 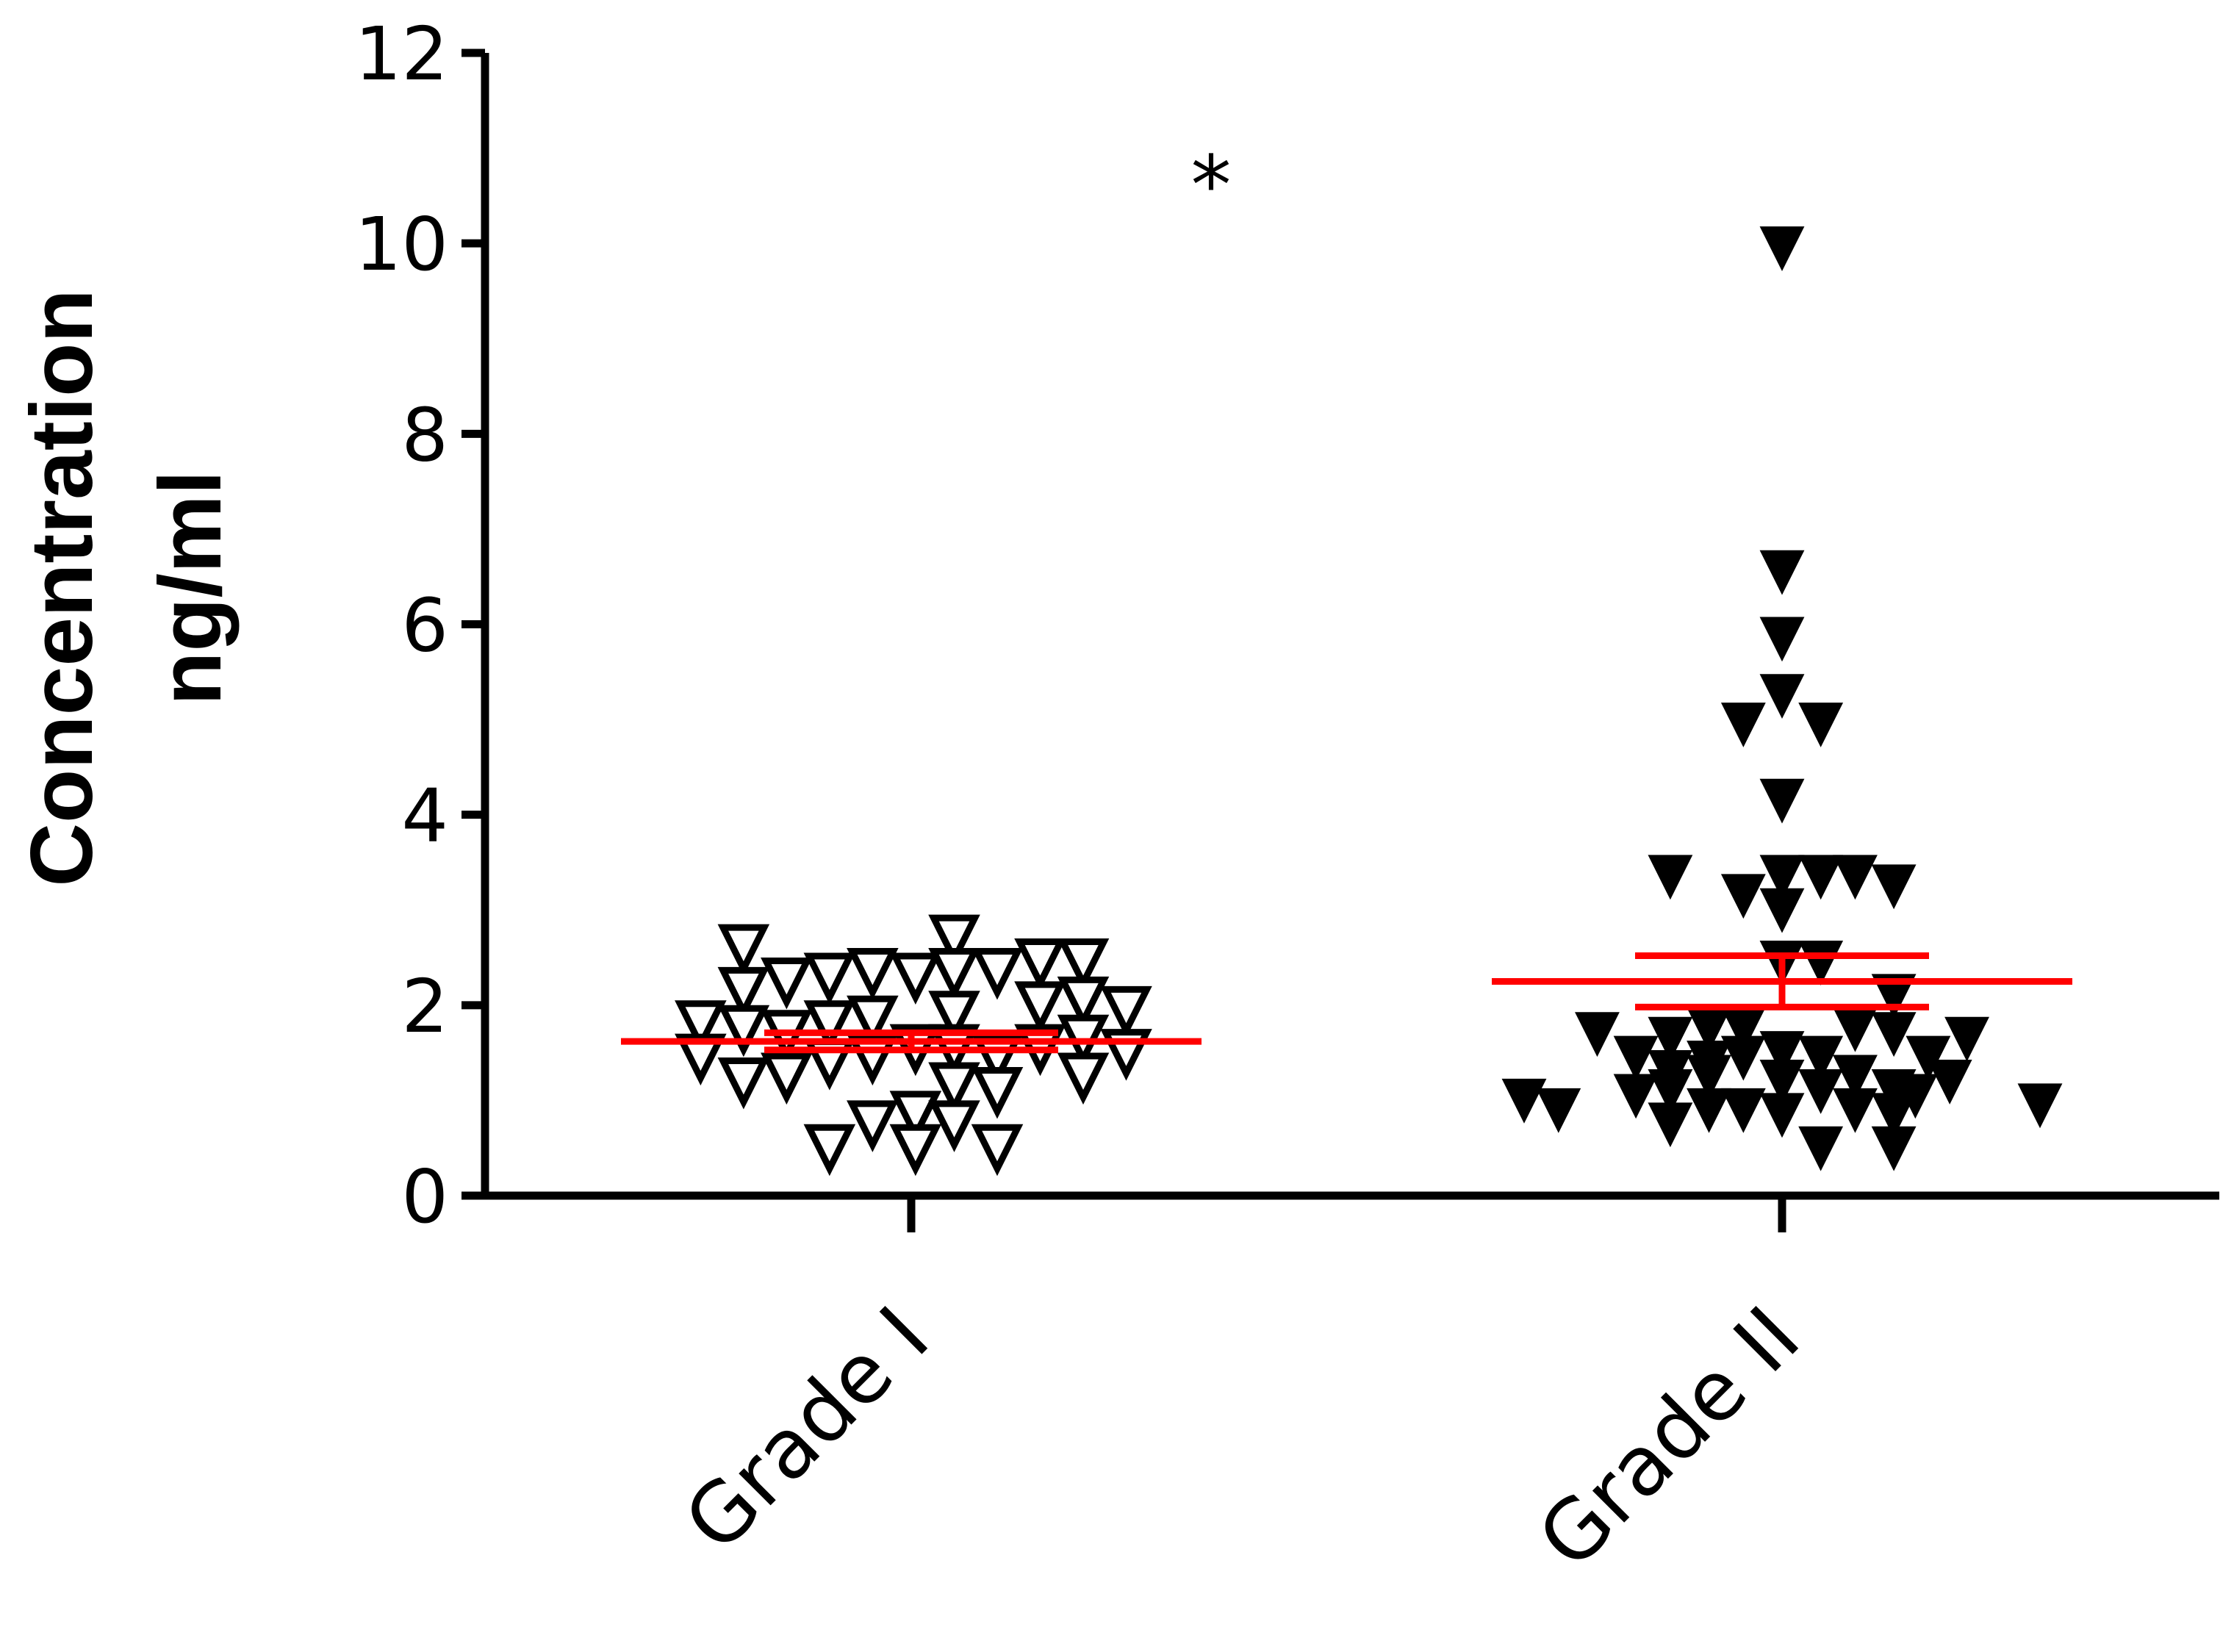 What do you see at coordinates (424, 626) in the screenshot?
I see `y-tick-label: 6` at bounding box center [424, 626].